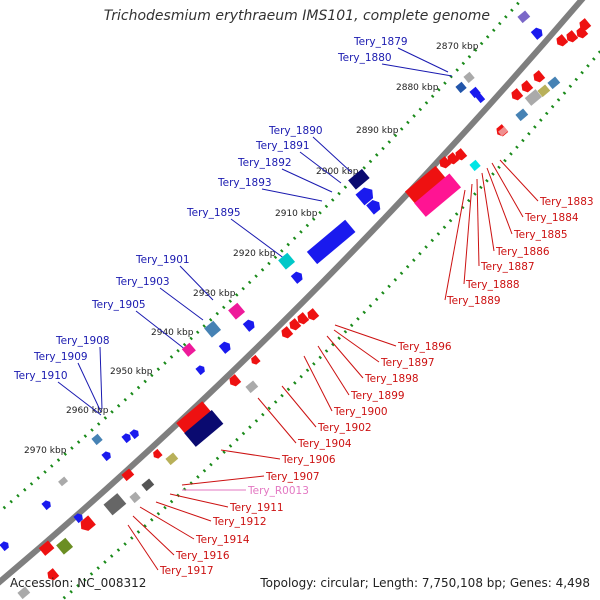  What do you see at coordinates (40, 376) in the screenshot?
I see `gene-label: Tery_1910` at bounding box center [40, 376].